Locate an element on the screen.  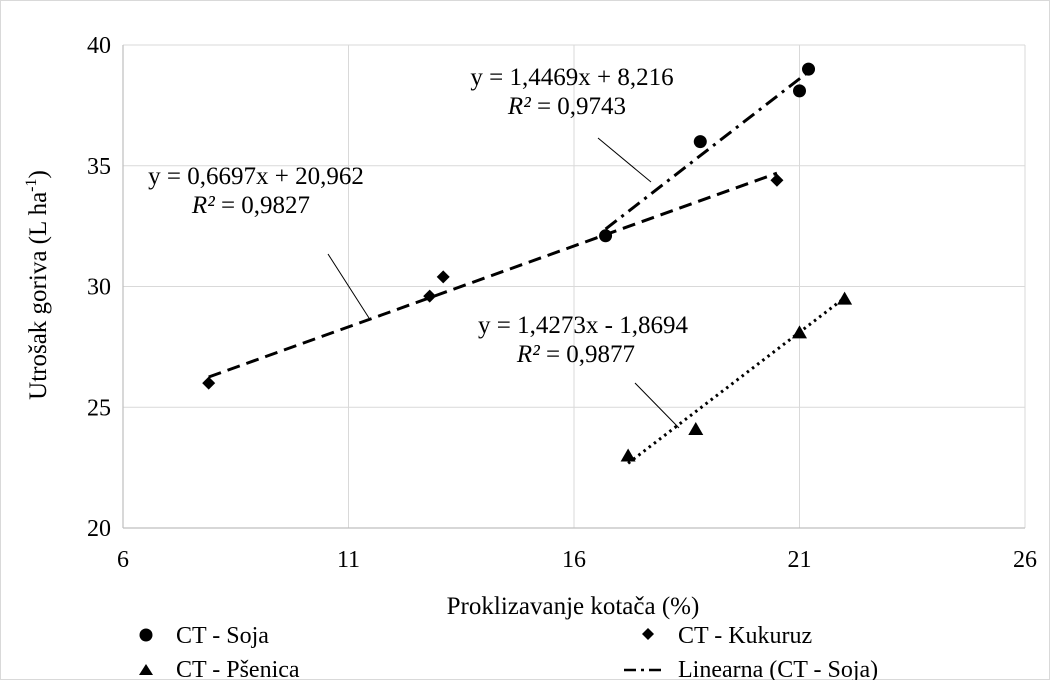
equation-kukuruz: y = 0,6697x + 20,962 is located at coordinates (256, 176).